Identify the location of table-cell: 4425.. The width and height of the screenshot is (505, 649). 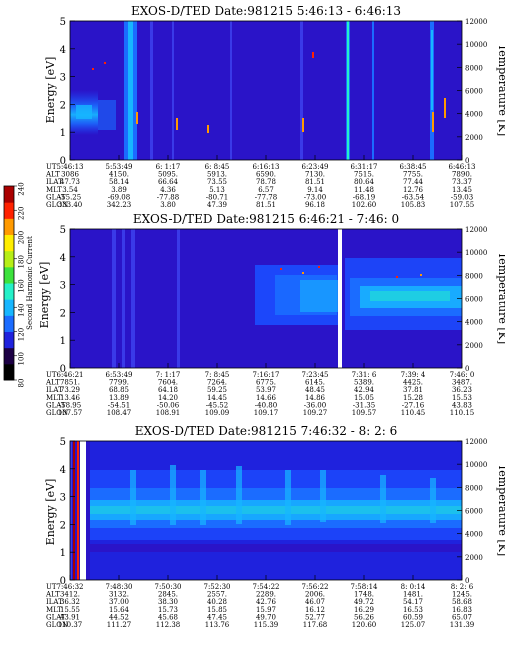
(413, 383).